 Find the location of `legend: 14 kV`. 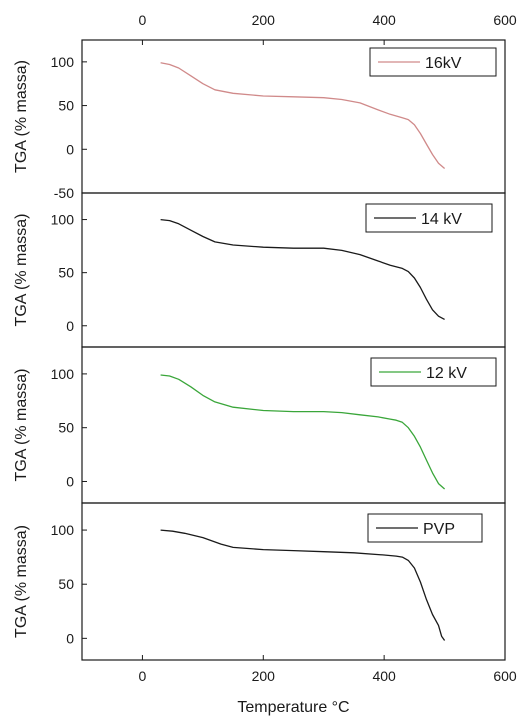

legend: 14 kV is located at coordinates (429, 218).